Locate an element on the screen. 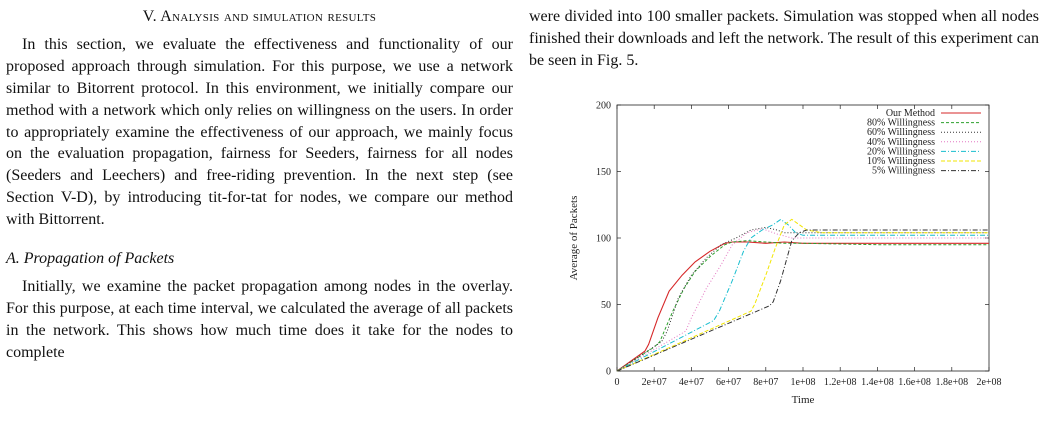 The image size is (1043, 433). x-tick-label: 2e+08 is located at coordinates (988, 382).